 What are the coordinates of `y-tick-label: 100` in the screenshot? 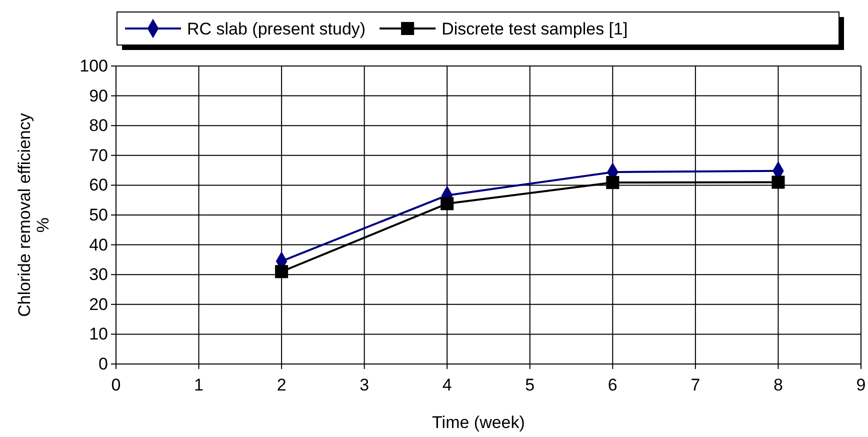 It's located at (94, 66).